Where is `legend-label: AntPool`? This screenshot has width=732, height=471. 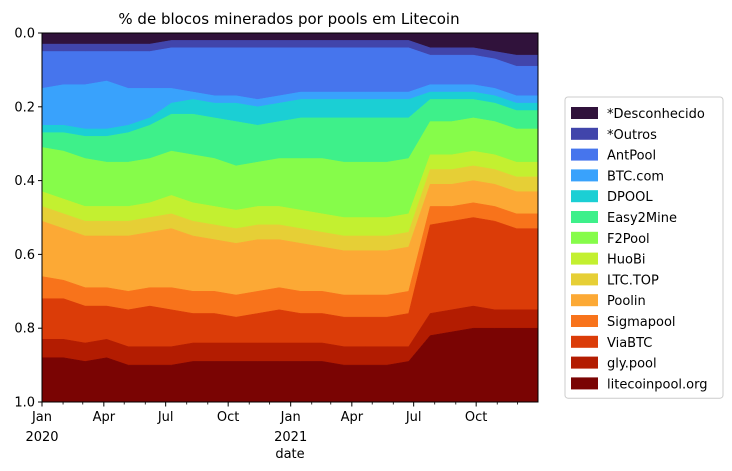
legend-label: AntPool is located at coordinates (631, 156).